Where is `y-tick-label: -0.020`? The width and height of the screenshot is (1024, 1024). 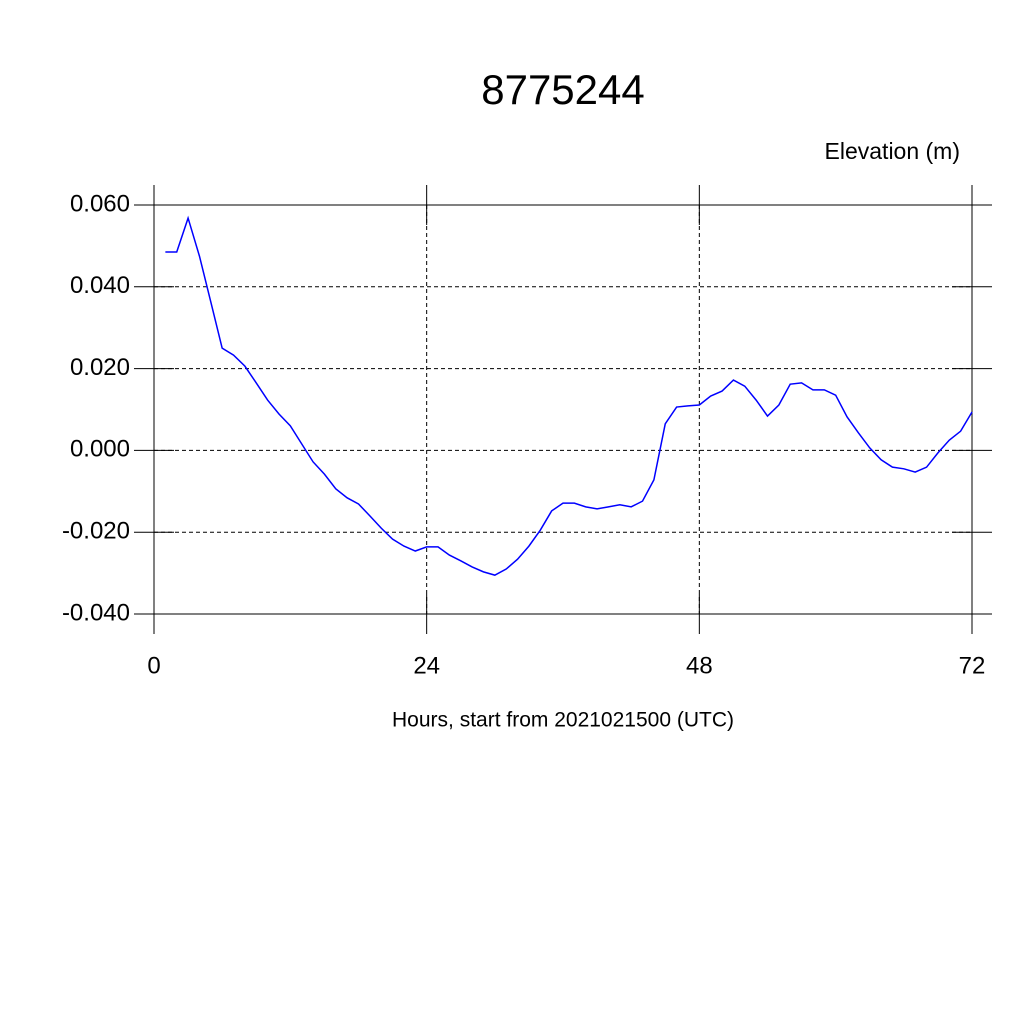
y-tick-label: -0.020 is located at coordinates (96, 531).